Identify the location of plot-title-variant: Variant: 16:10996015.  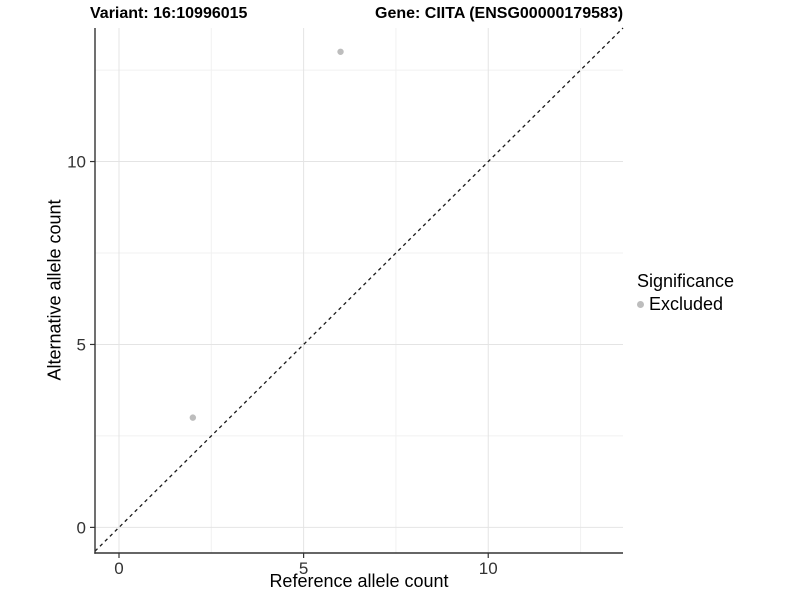
(169, 13).